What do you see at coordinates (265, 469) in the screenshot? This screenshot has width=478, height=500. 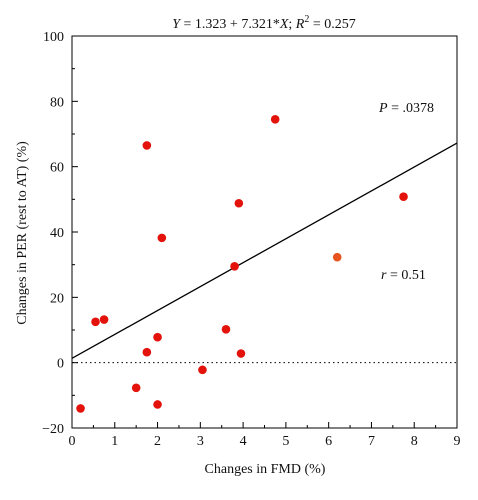 I see `x-axis-label: Changes in FMD (%)` at bounding box center [265, 469].